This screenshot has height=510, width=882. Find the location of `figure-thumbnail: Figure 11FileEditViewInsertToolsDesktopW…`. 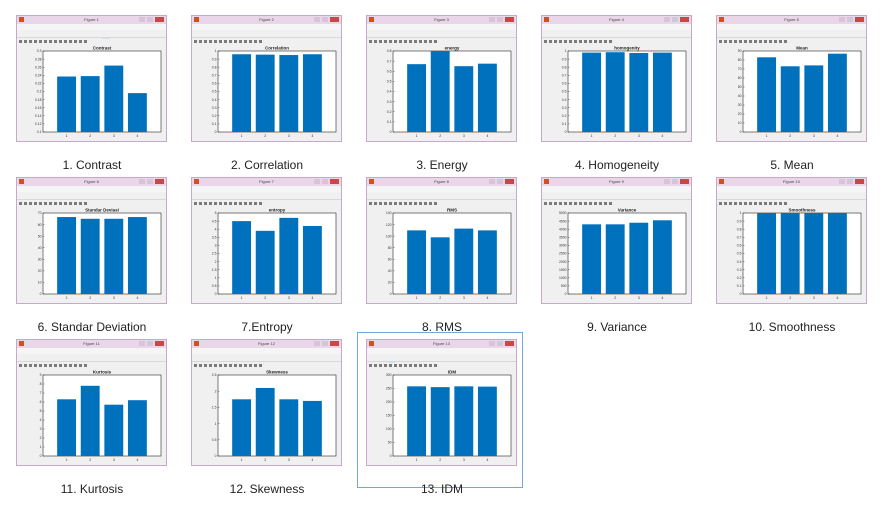

figure-thumbnail: Figure 11FileEditViewInsertToolsDesktopW… is located at coordinates (92, 417).